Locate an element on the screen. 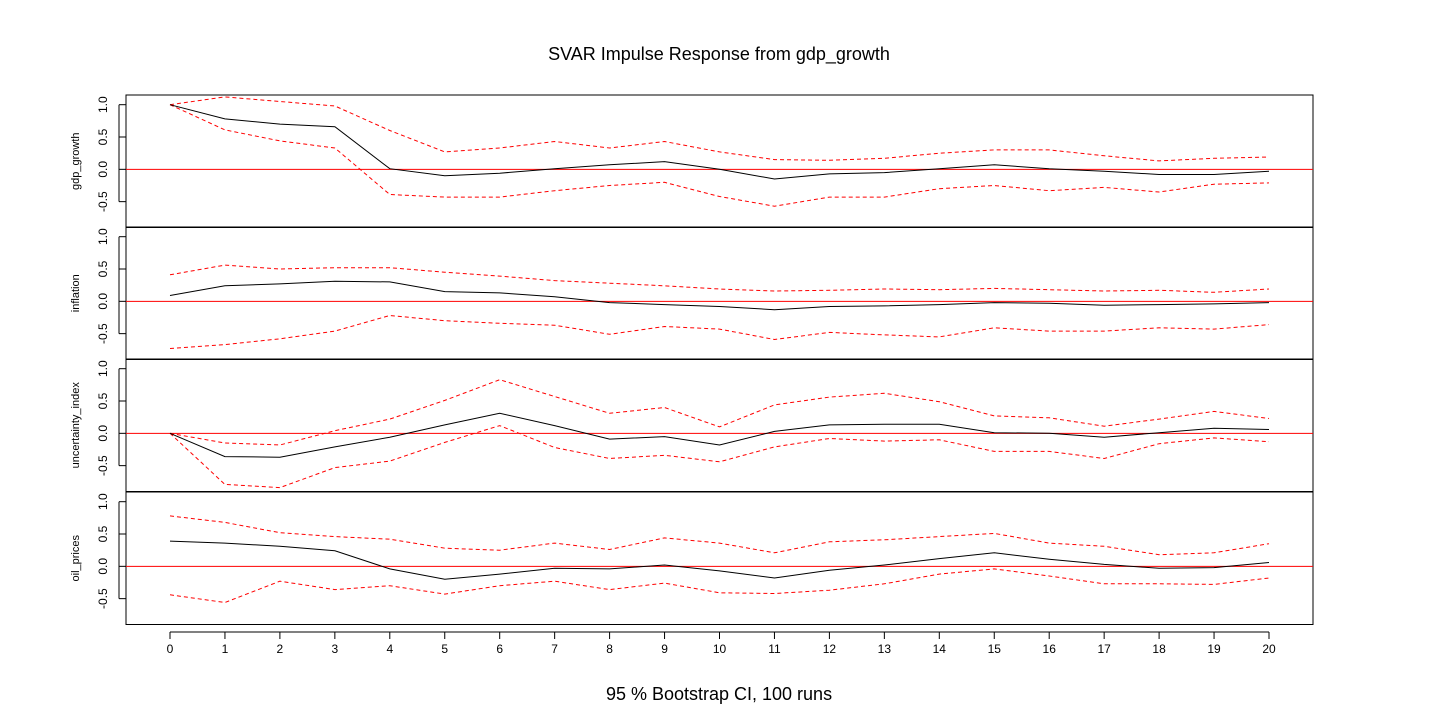 This screenshot has height=720, width=1440. x-tick-label: 20 is located at coordinates (1269, 649).